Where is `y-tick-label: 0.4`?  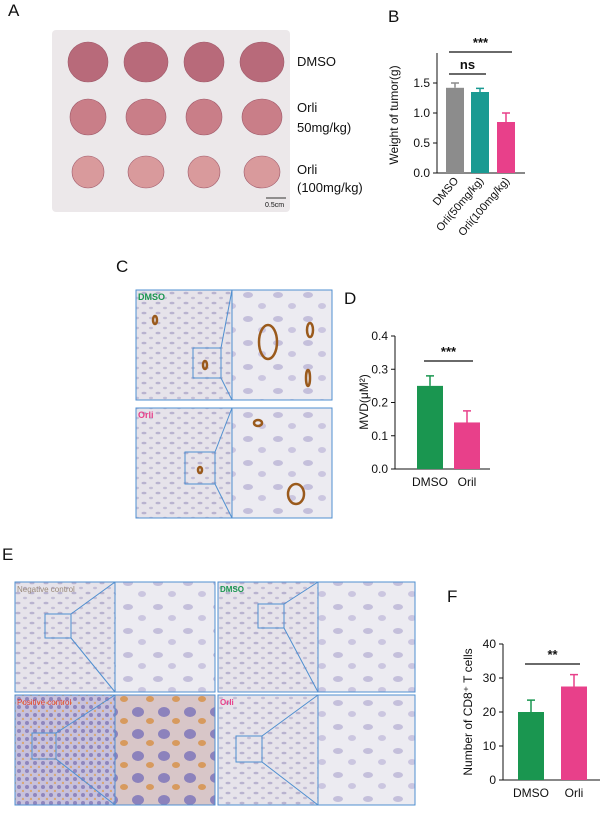
y-tick-label: 0.4 is located at coordinates (379, 336).